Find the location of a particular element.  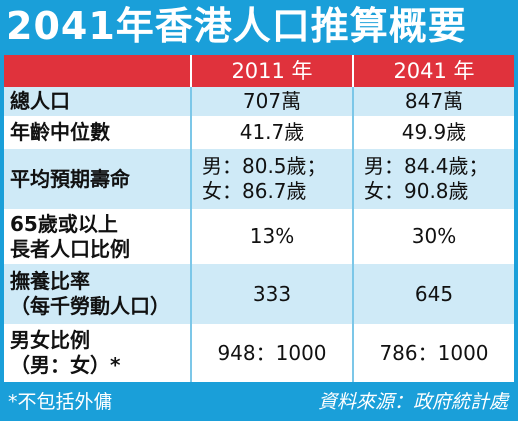

column-header: 2041 年 is located at coordinates (433, 71).